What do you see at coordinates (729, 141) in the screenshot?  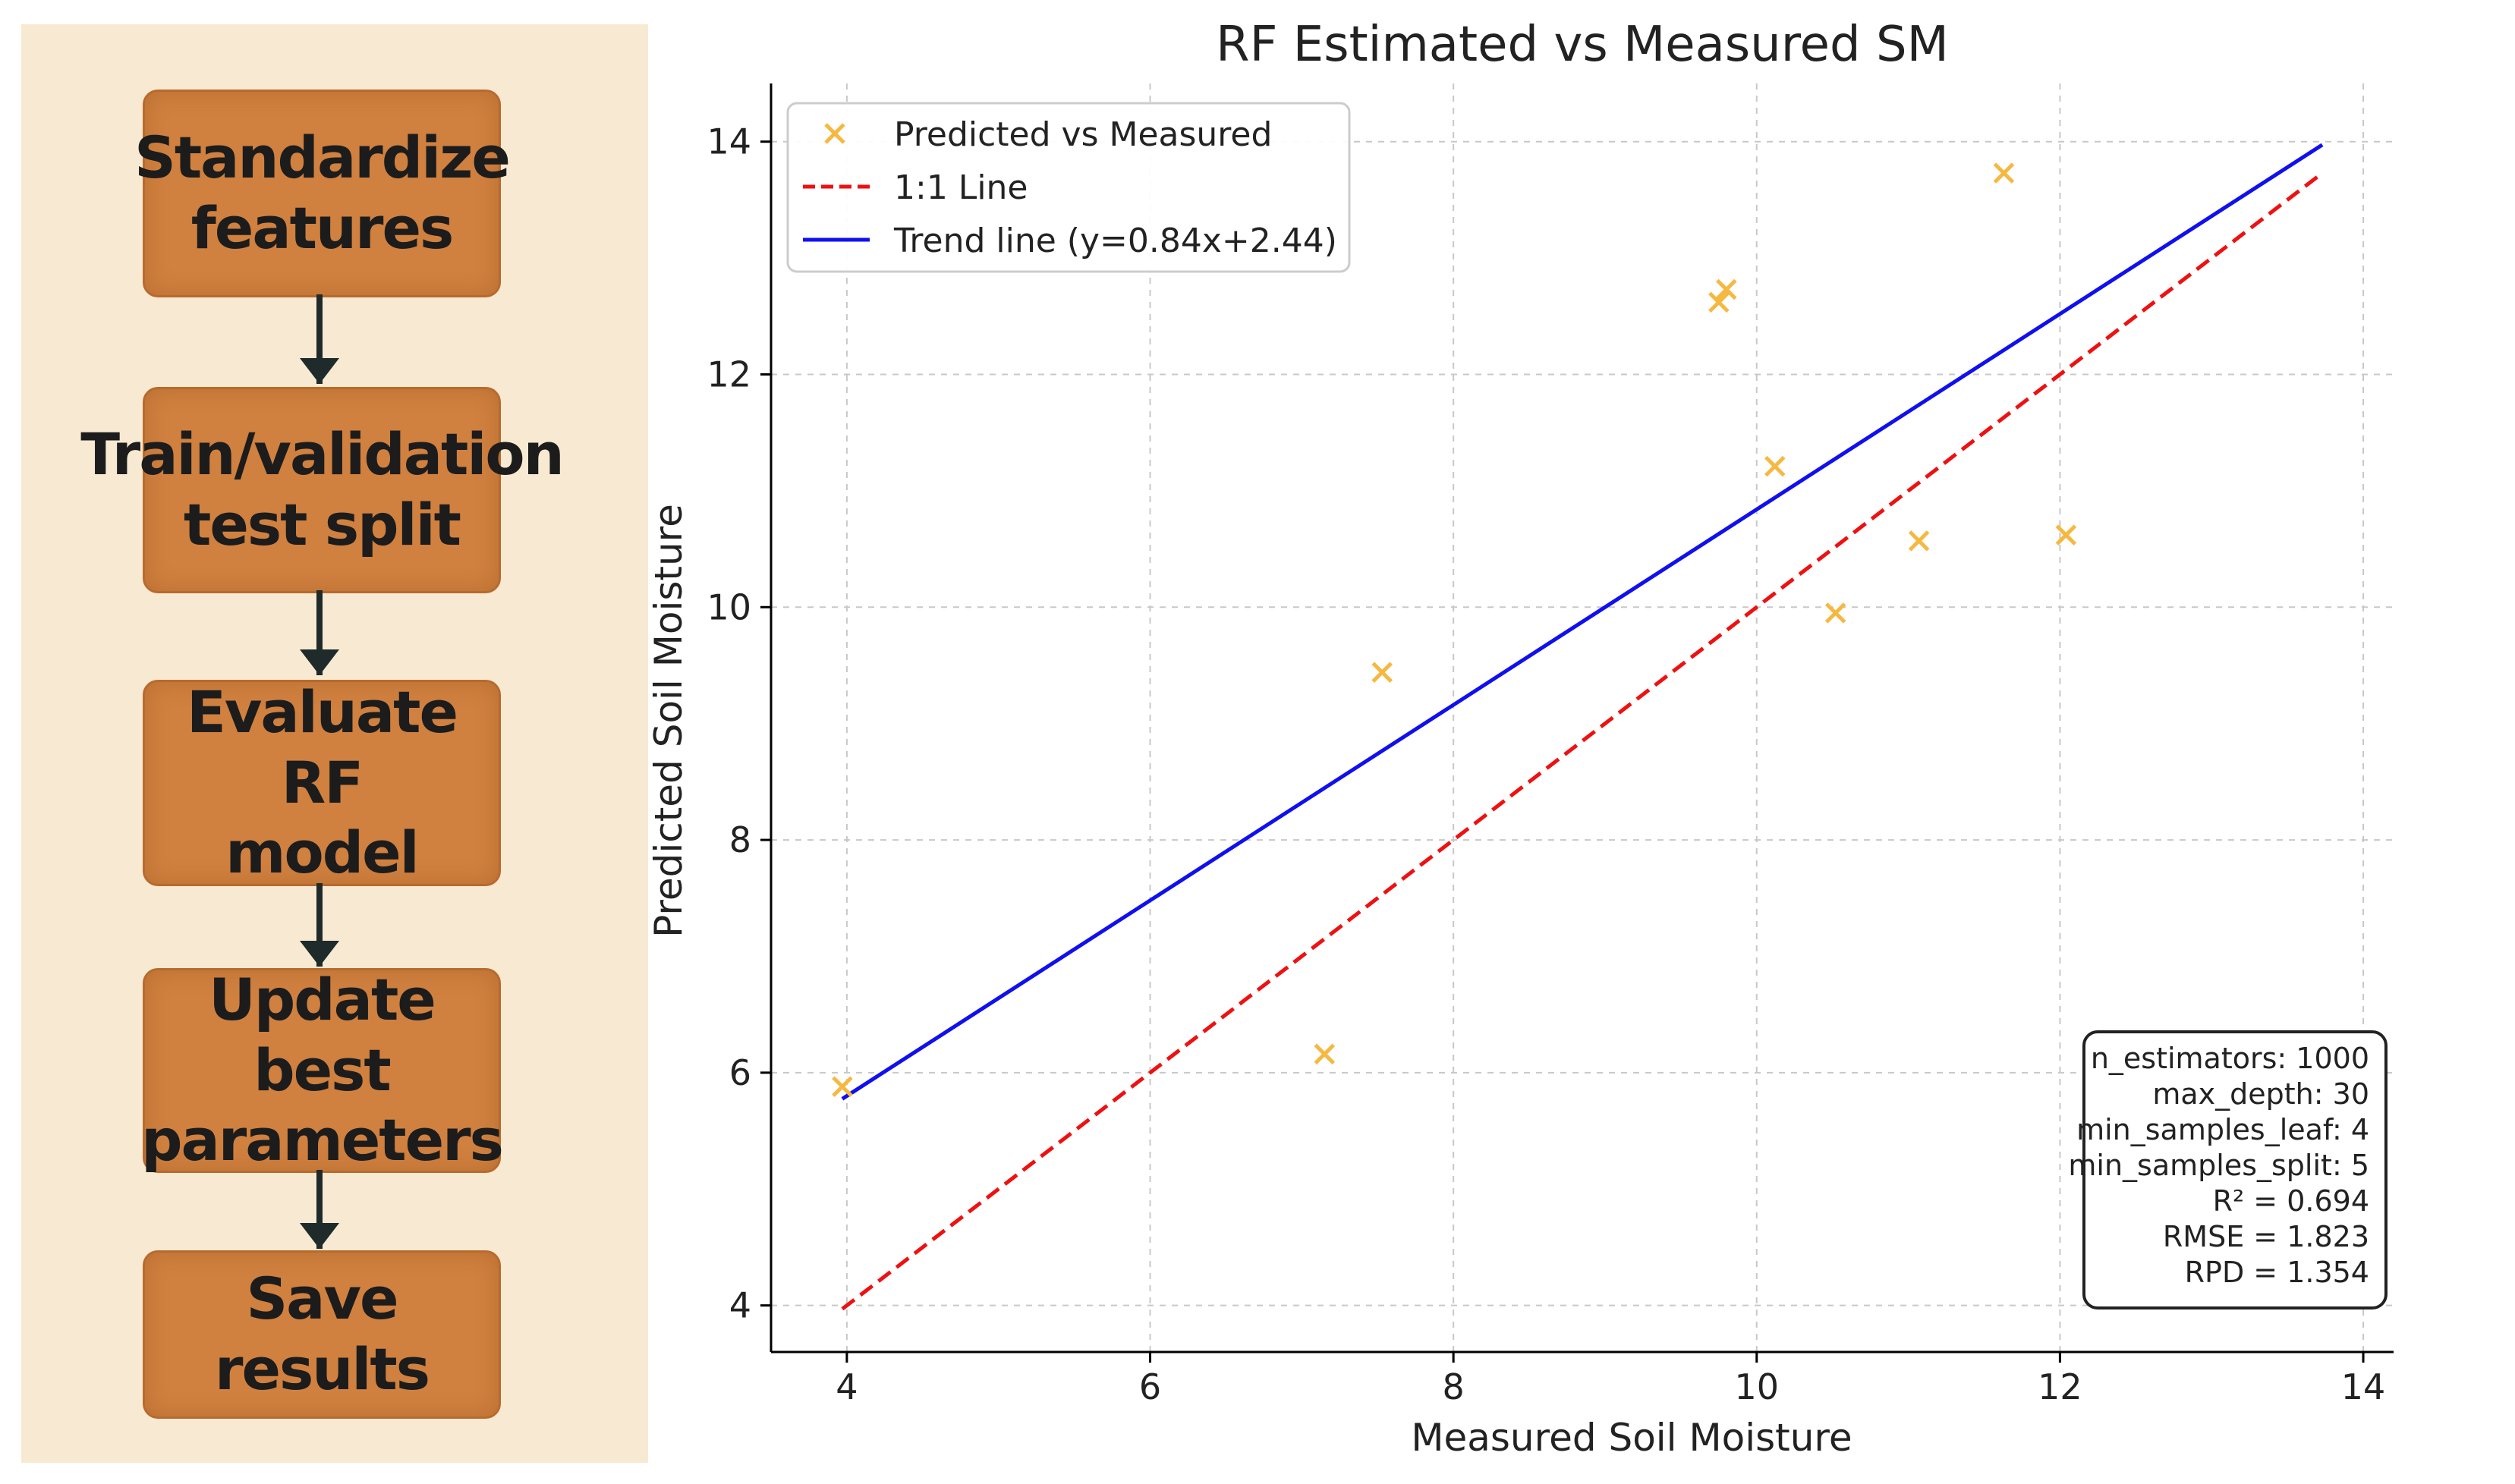 I see `y-tick-label: 14` at bounding box center [729, 141].